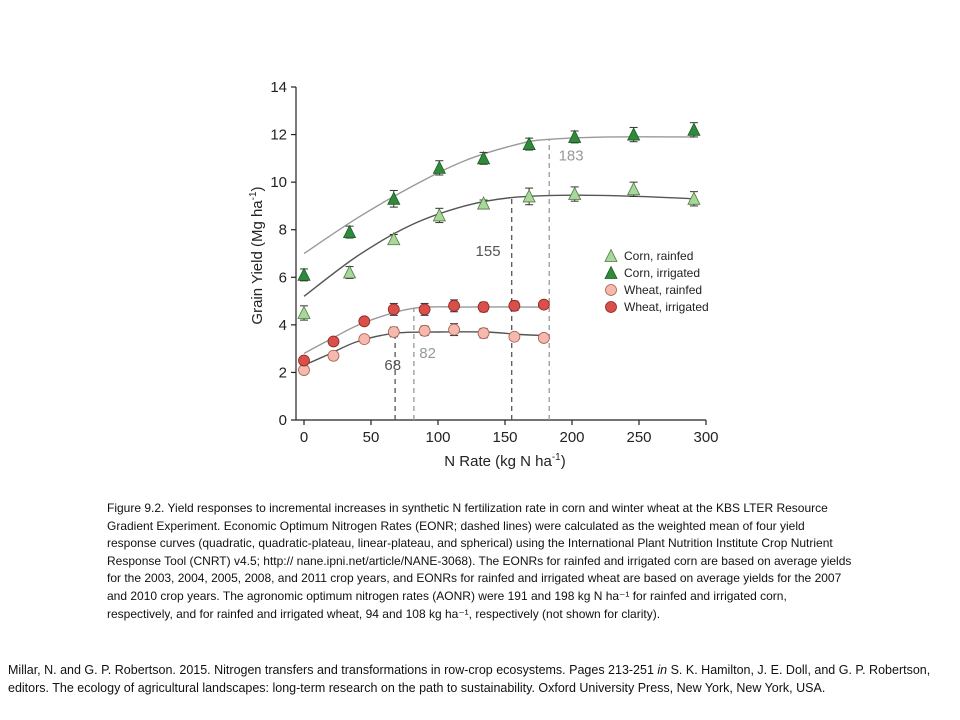 This screenshot has width=960, height=720. Describe the element at coordinates (514, 336) in the screenshot. I see `data-point-s2-p7` at that location.